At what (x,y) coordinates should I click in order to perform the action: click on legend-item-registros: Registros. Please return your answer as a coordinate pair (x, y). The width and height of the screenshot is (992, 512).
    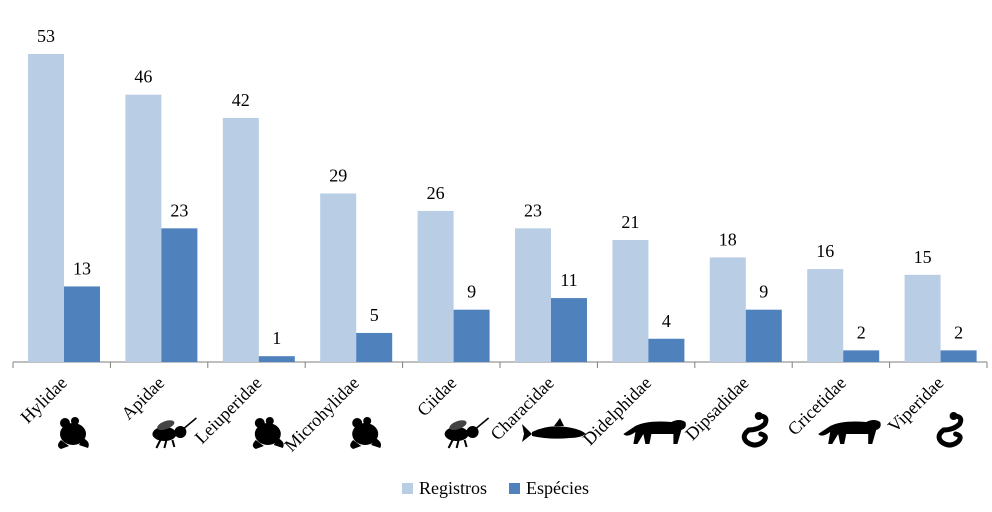
    Looking at the image, I should click on (444, 488).